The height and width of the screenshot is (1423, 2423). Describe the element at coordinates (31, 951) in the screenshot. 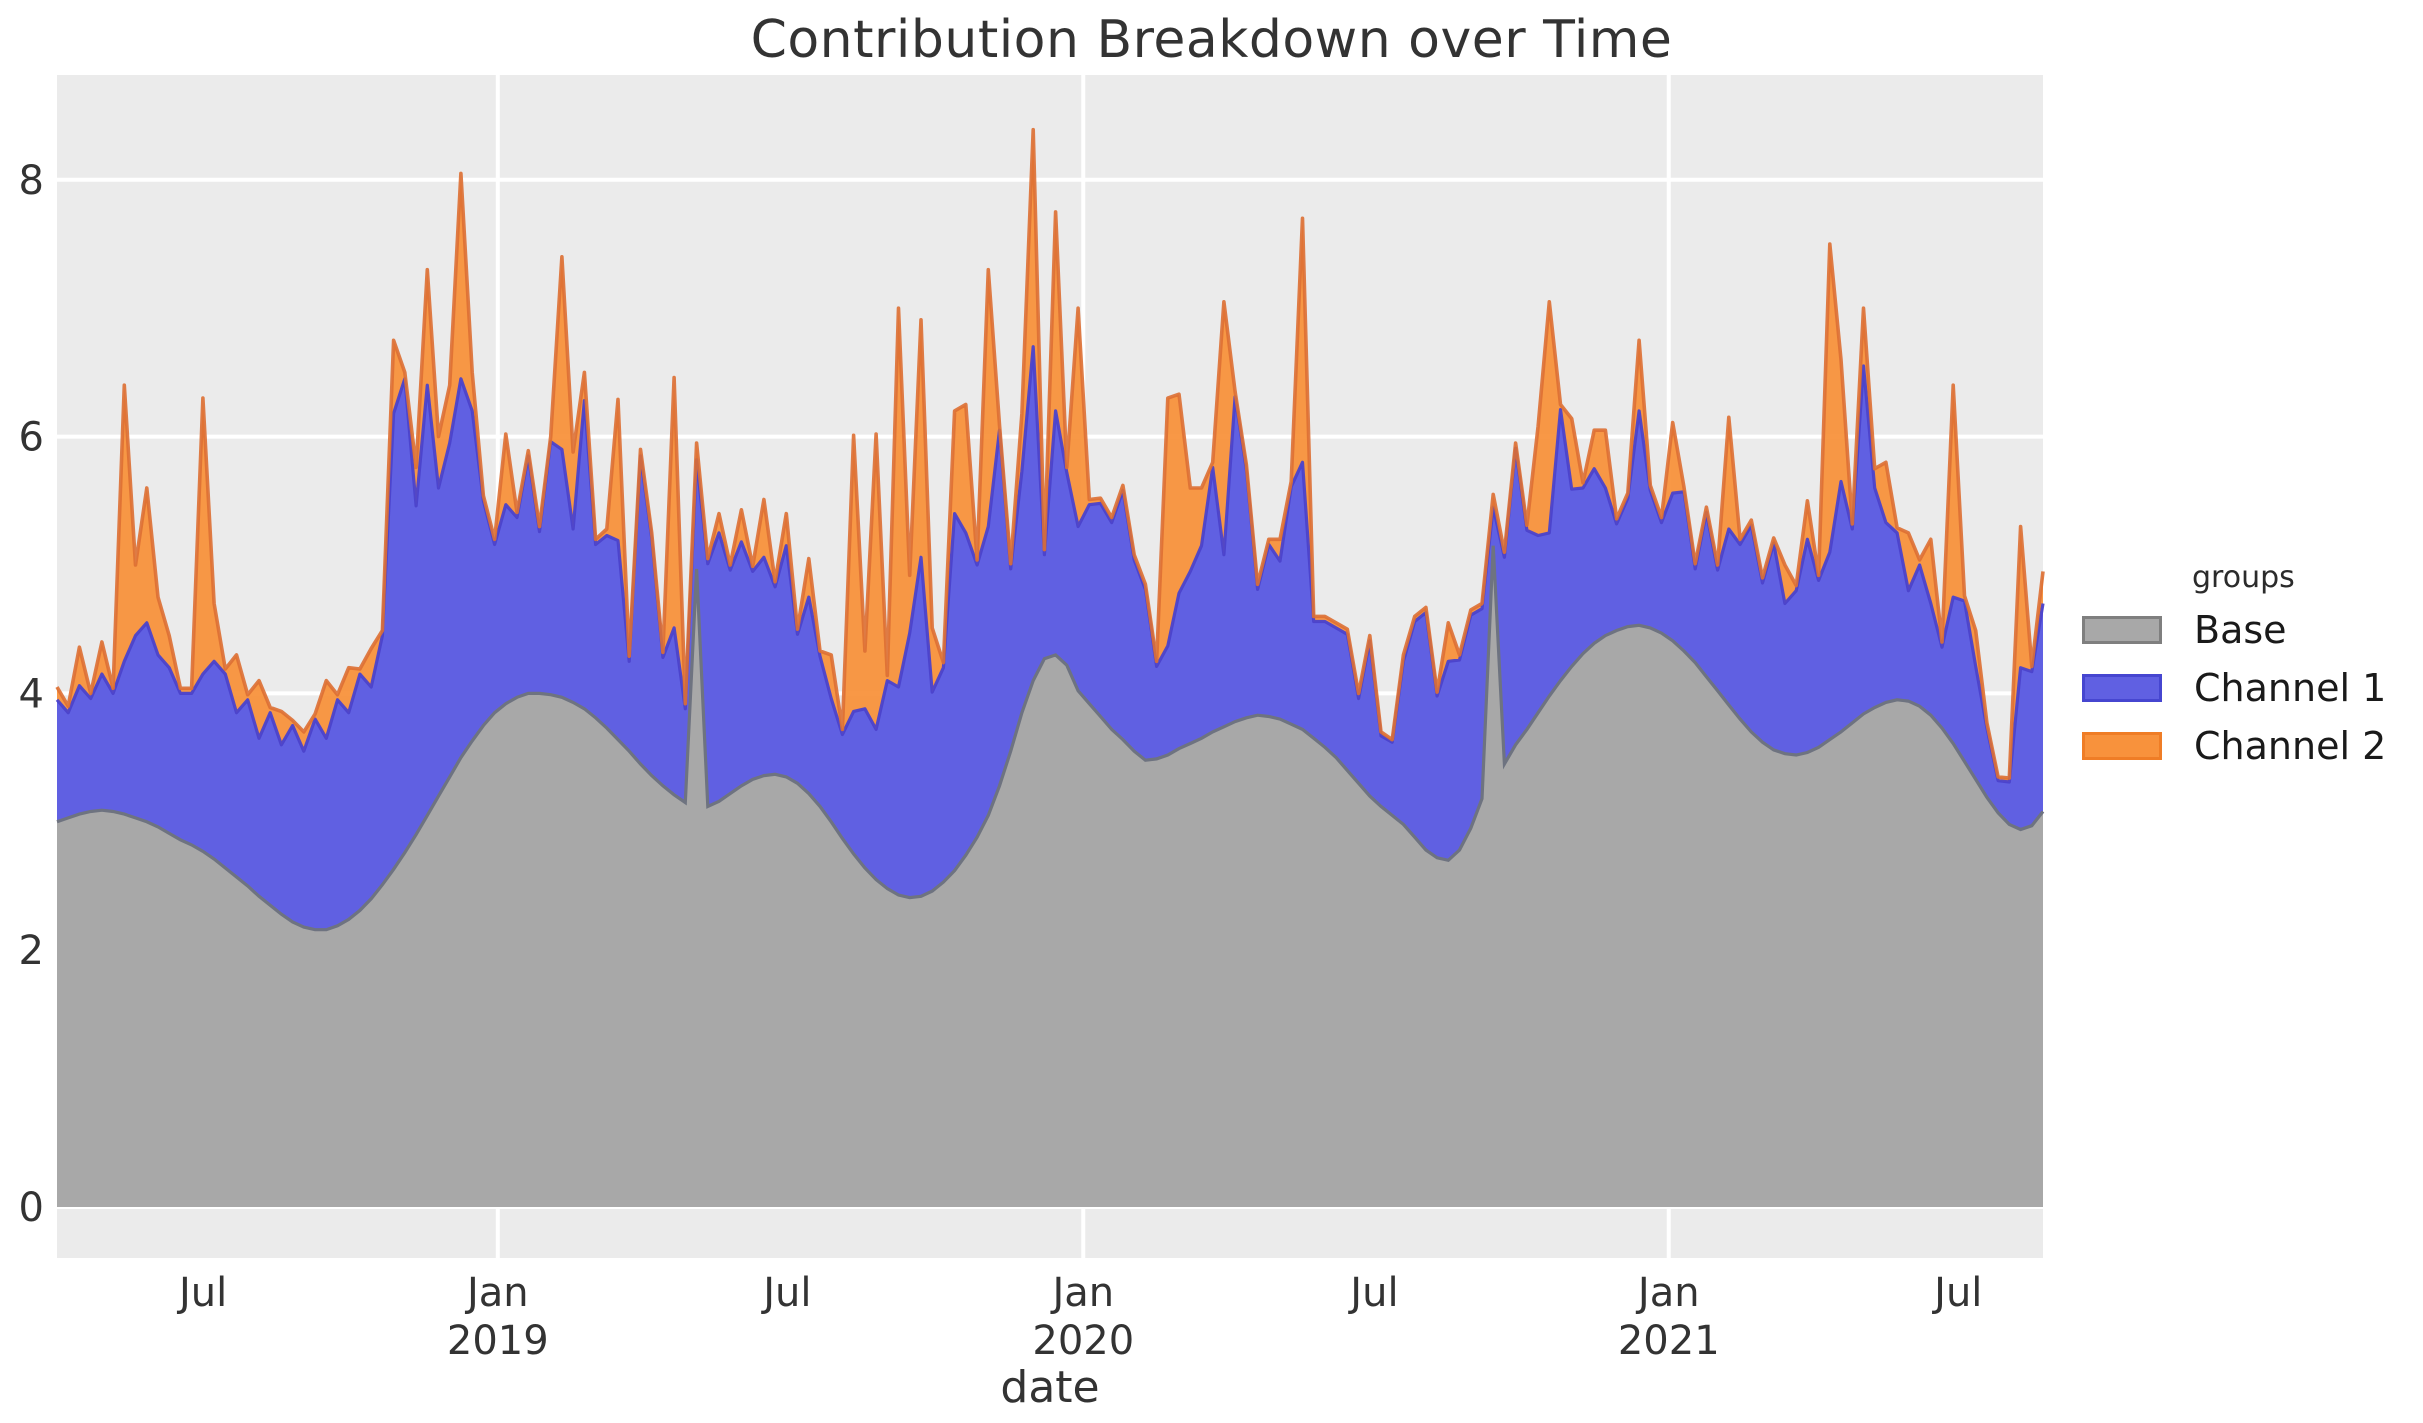

I see `y-tick-label-2: 2` at that location.